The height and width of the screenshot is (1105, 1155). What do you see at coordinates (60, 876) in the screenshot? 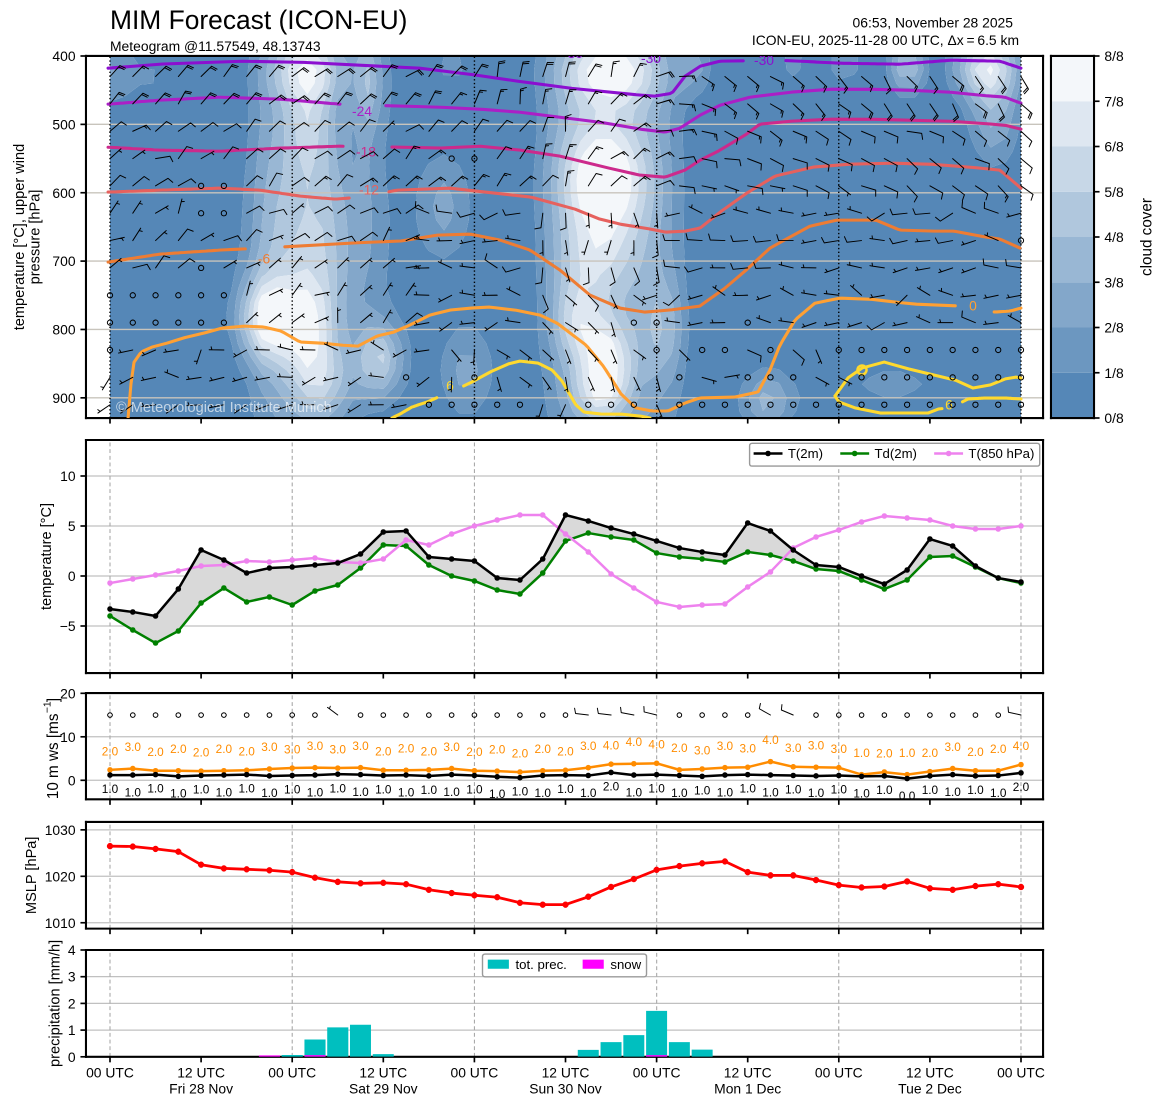
I see `svg-text: 1020` at bounding box center [60, 876].